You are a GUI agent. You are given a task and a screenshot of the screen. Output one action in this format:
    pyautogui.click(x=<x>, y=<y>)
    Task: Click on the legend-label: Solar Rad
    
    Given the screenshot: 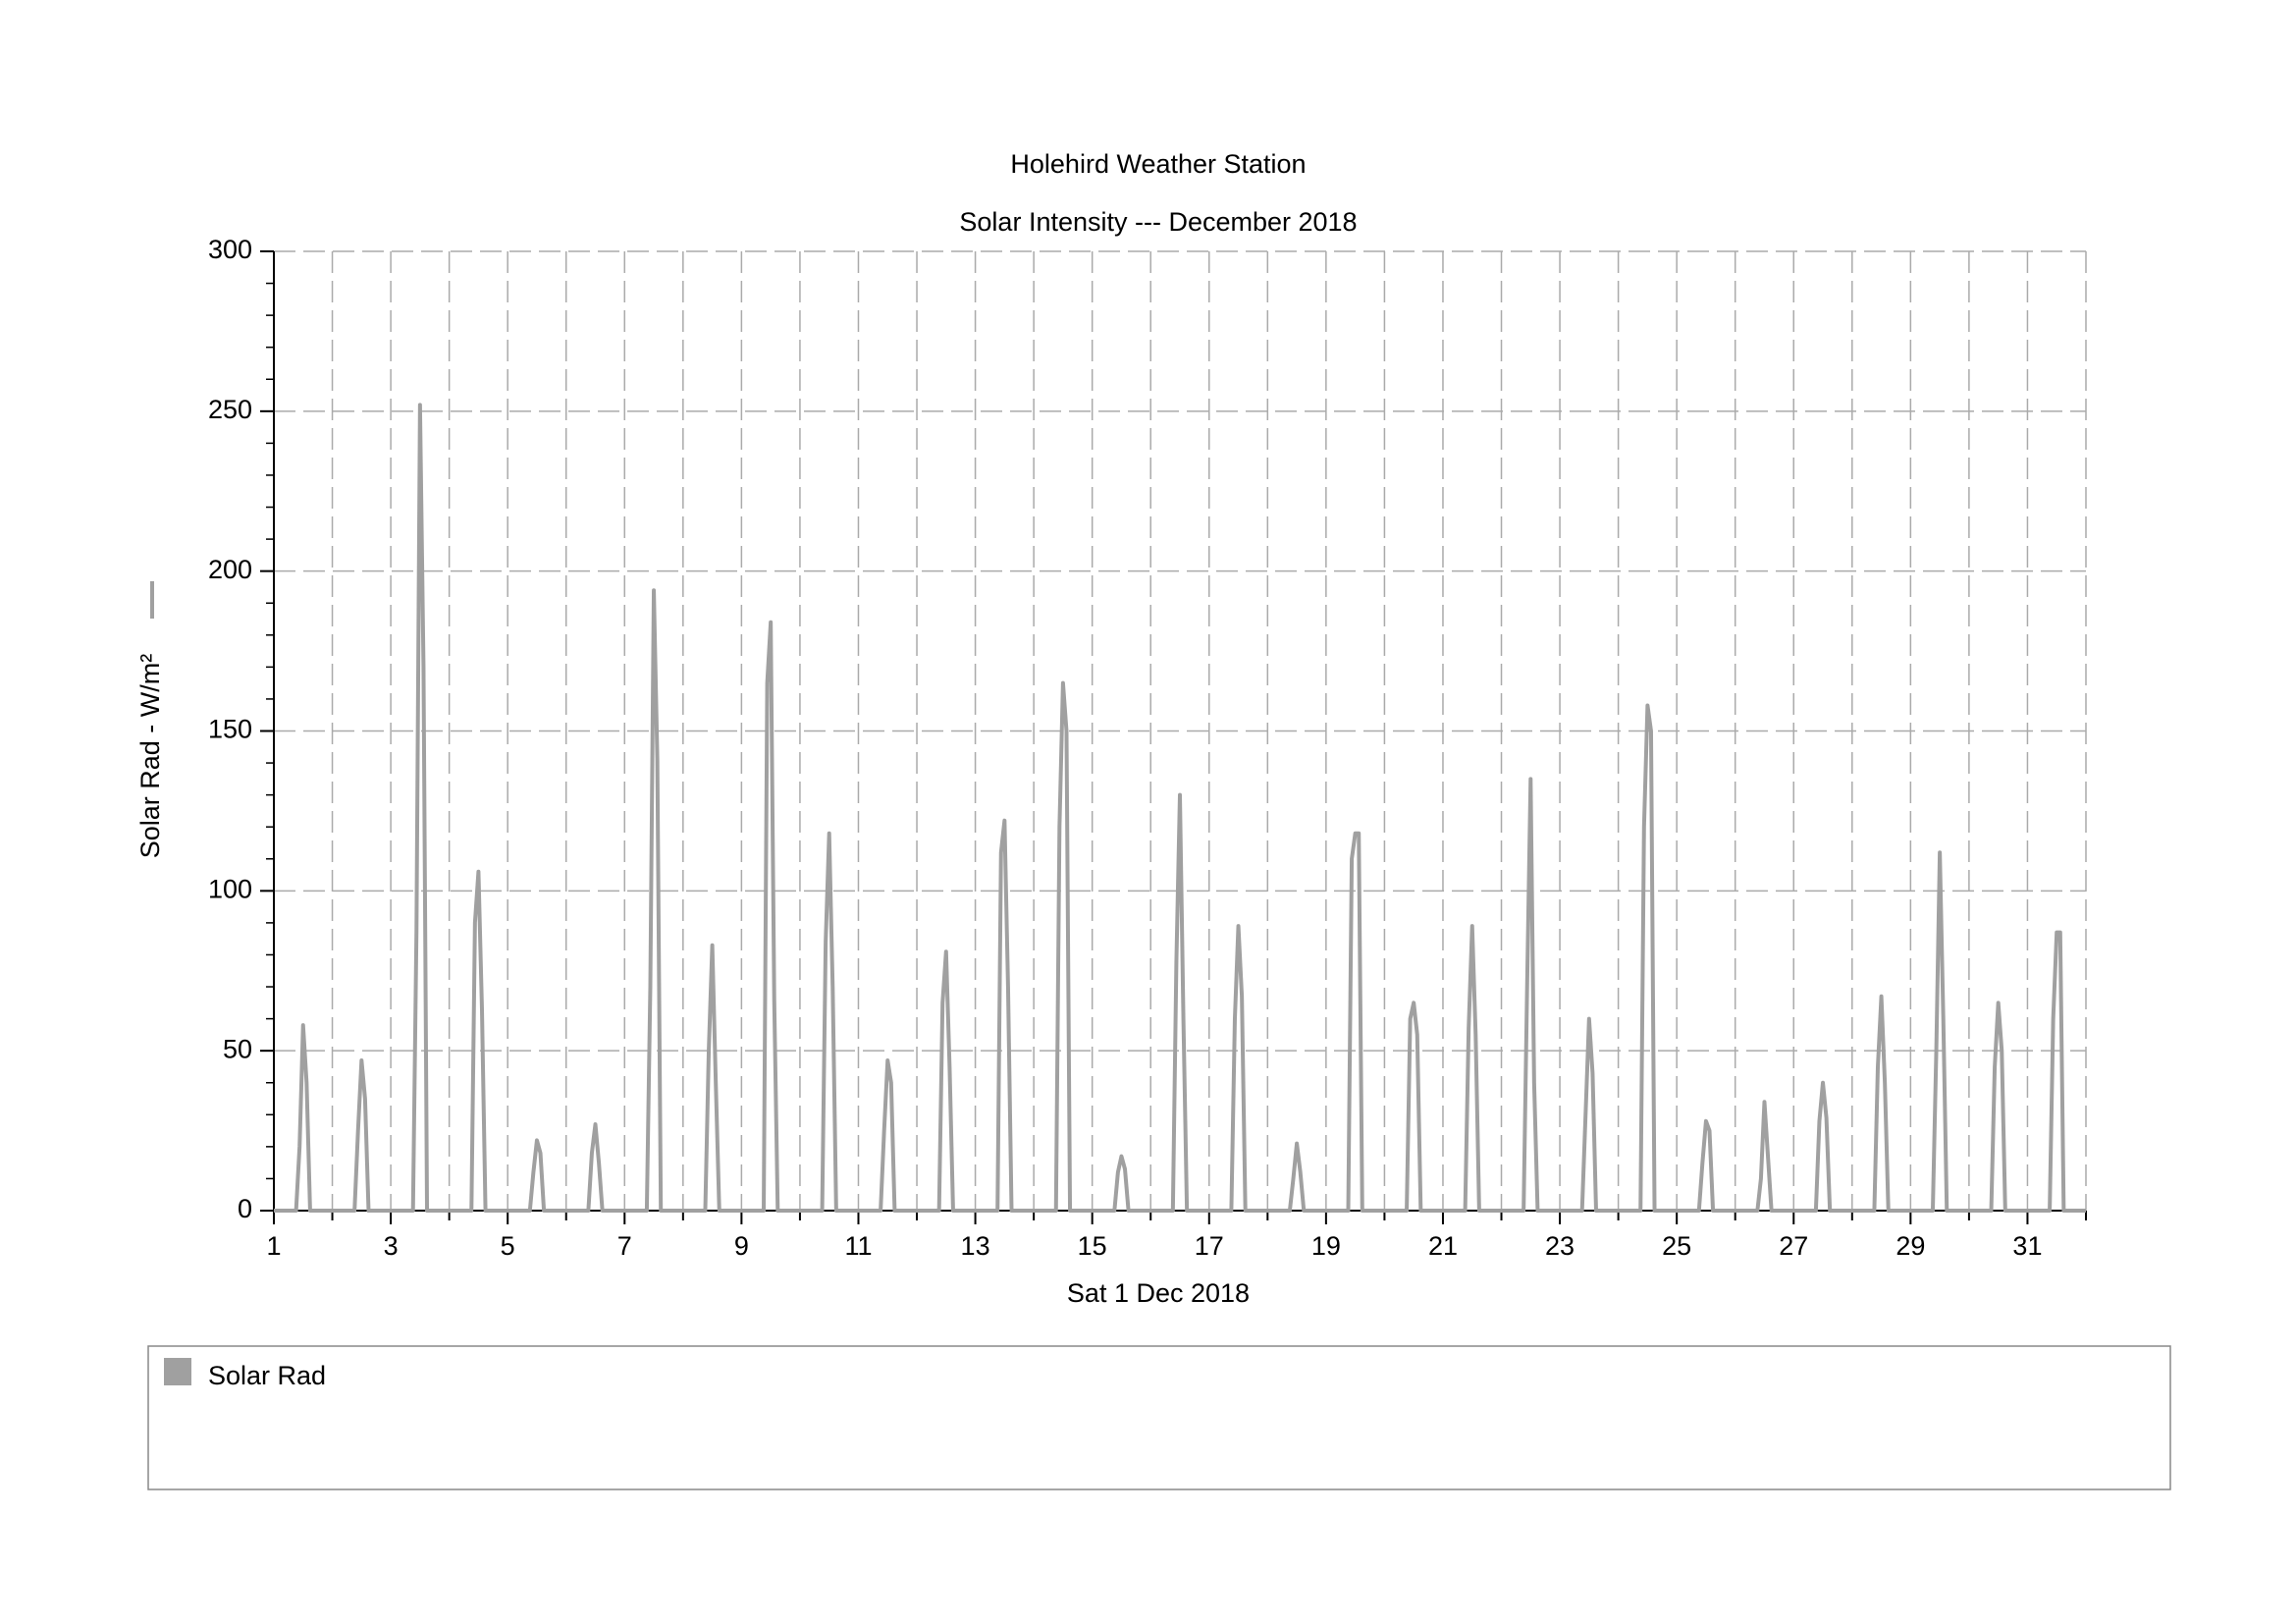 What is the action you would take?
    pyautogui.click(x=267, y=1376)
    